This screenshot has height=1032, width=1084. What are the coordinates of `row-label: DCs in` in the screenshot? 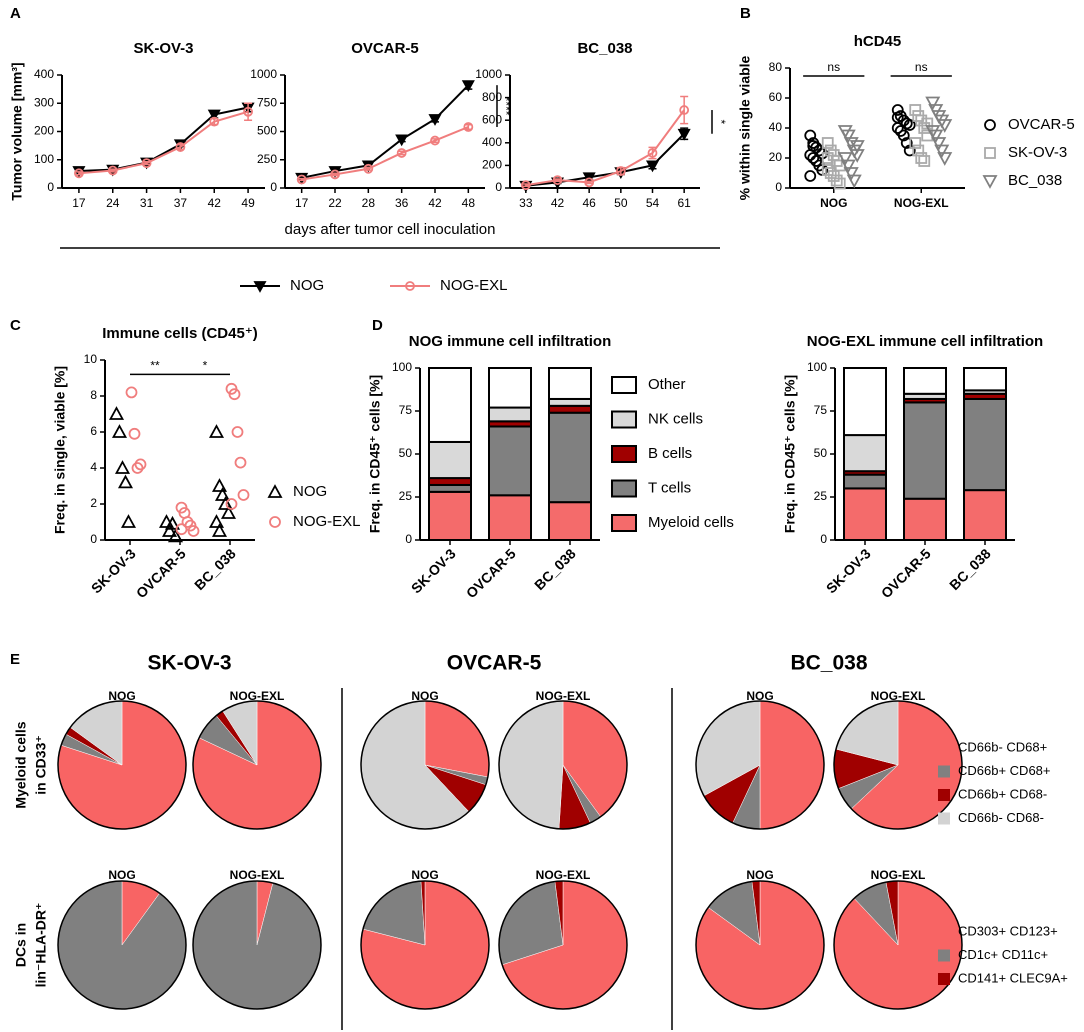 It's located at (21, 945).